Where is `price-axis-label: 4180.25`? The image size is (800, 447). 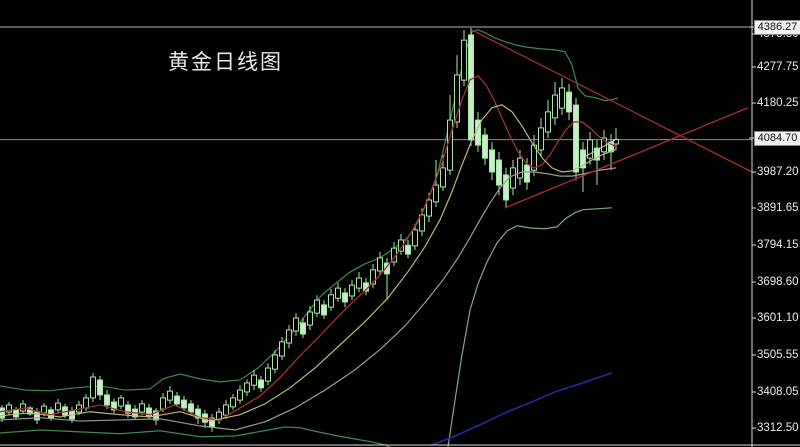
price-axis-label: 4180.25 is located at coordinates (778, 103).